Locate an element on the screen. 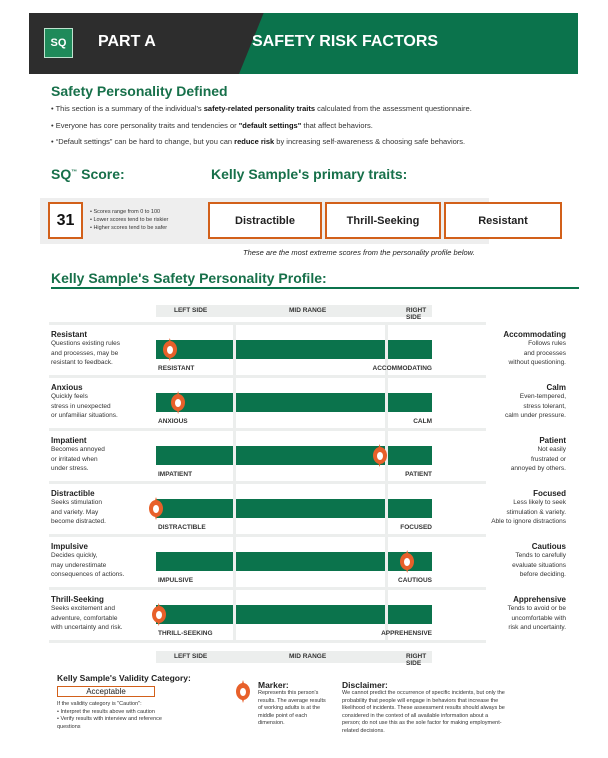 The image size is (608, 758). column-header-top: LEFT SIDE MID RANGE RIGHT SIDE is located at coordinates (294, 313).